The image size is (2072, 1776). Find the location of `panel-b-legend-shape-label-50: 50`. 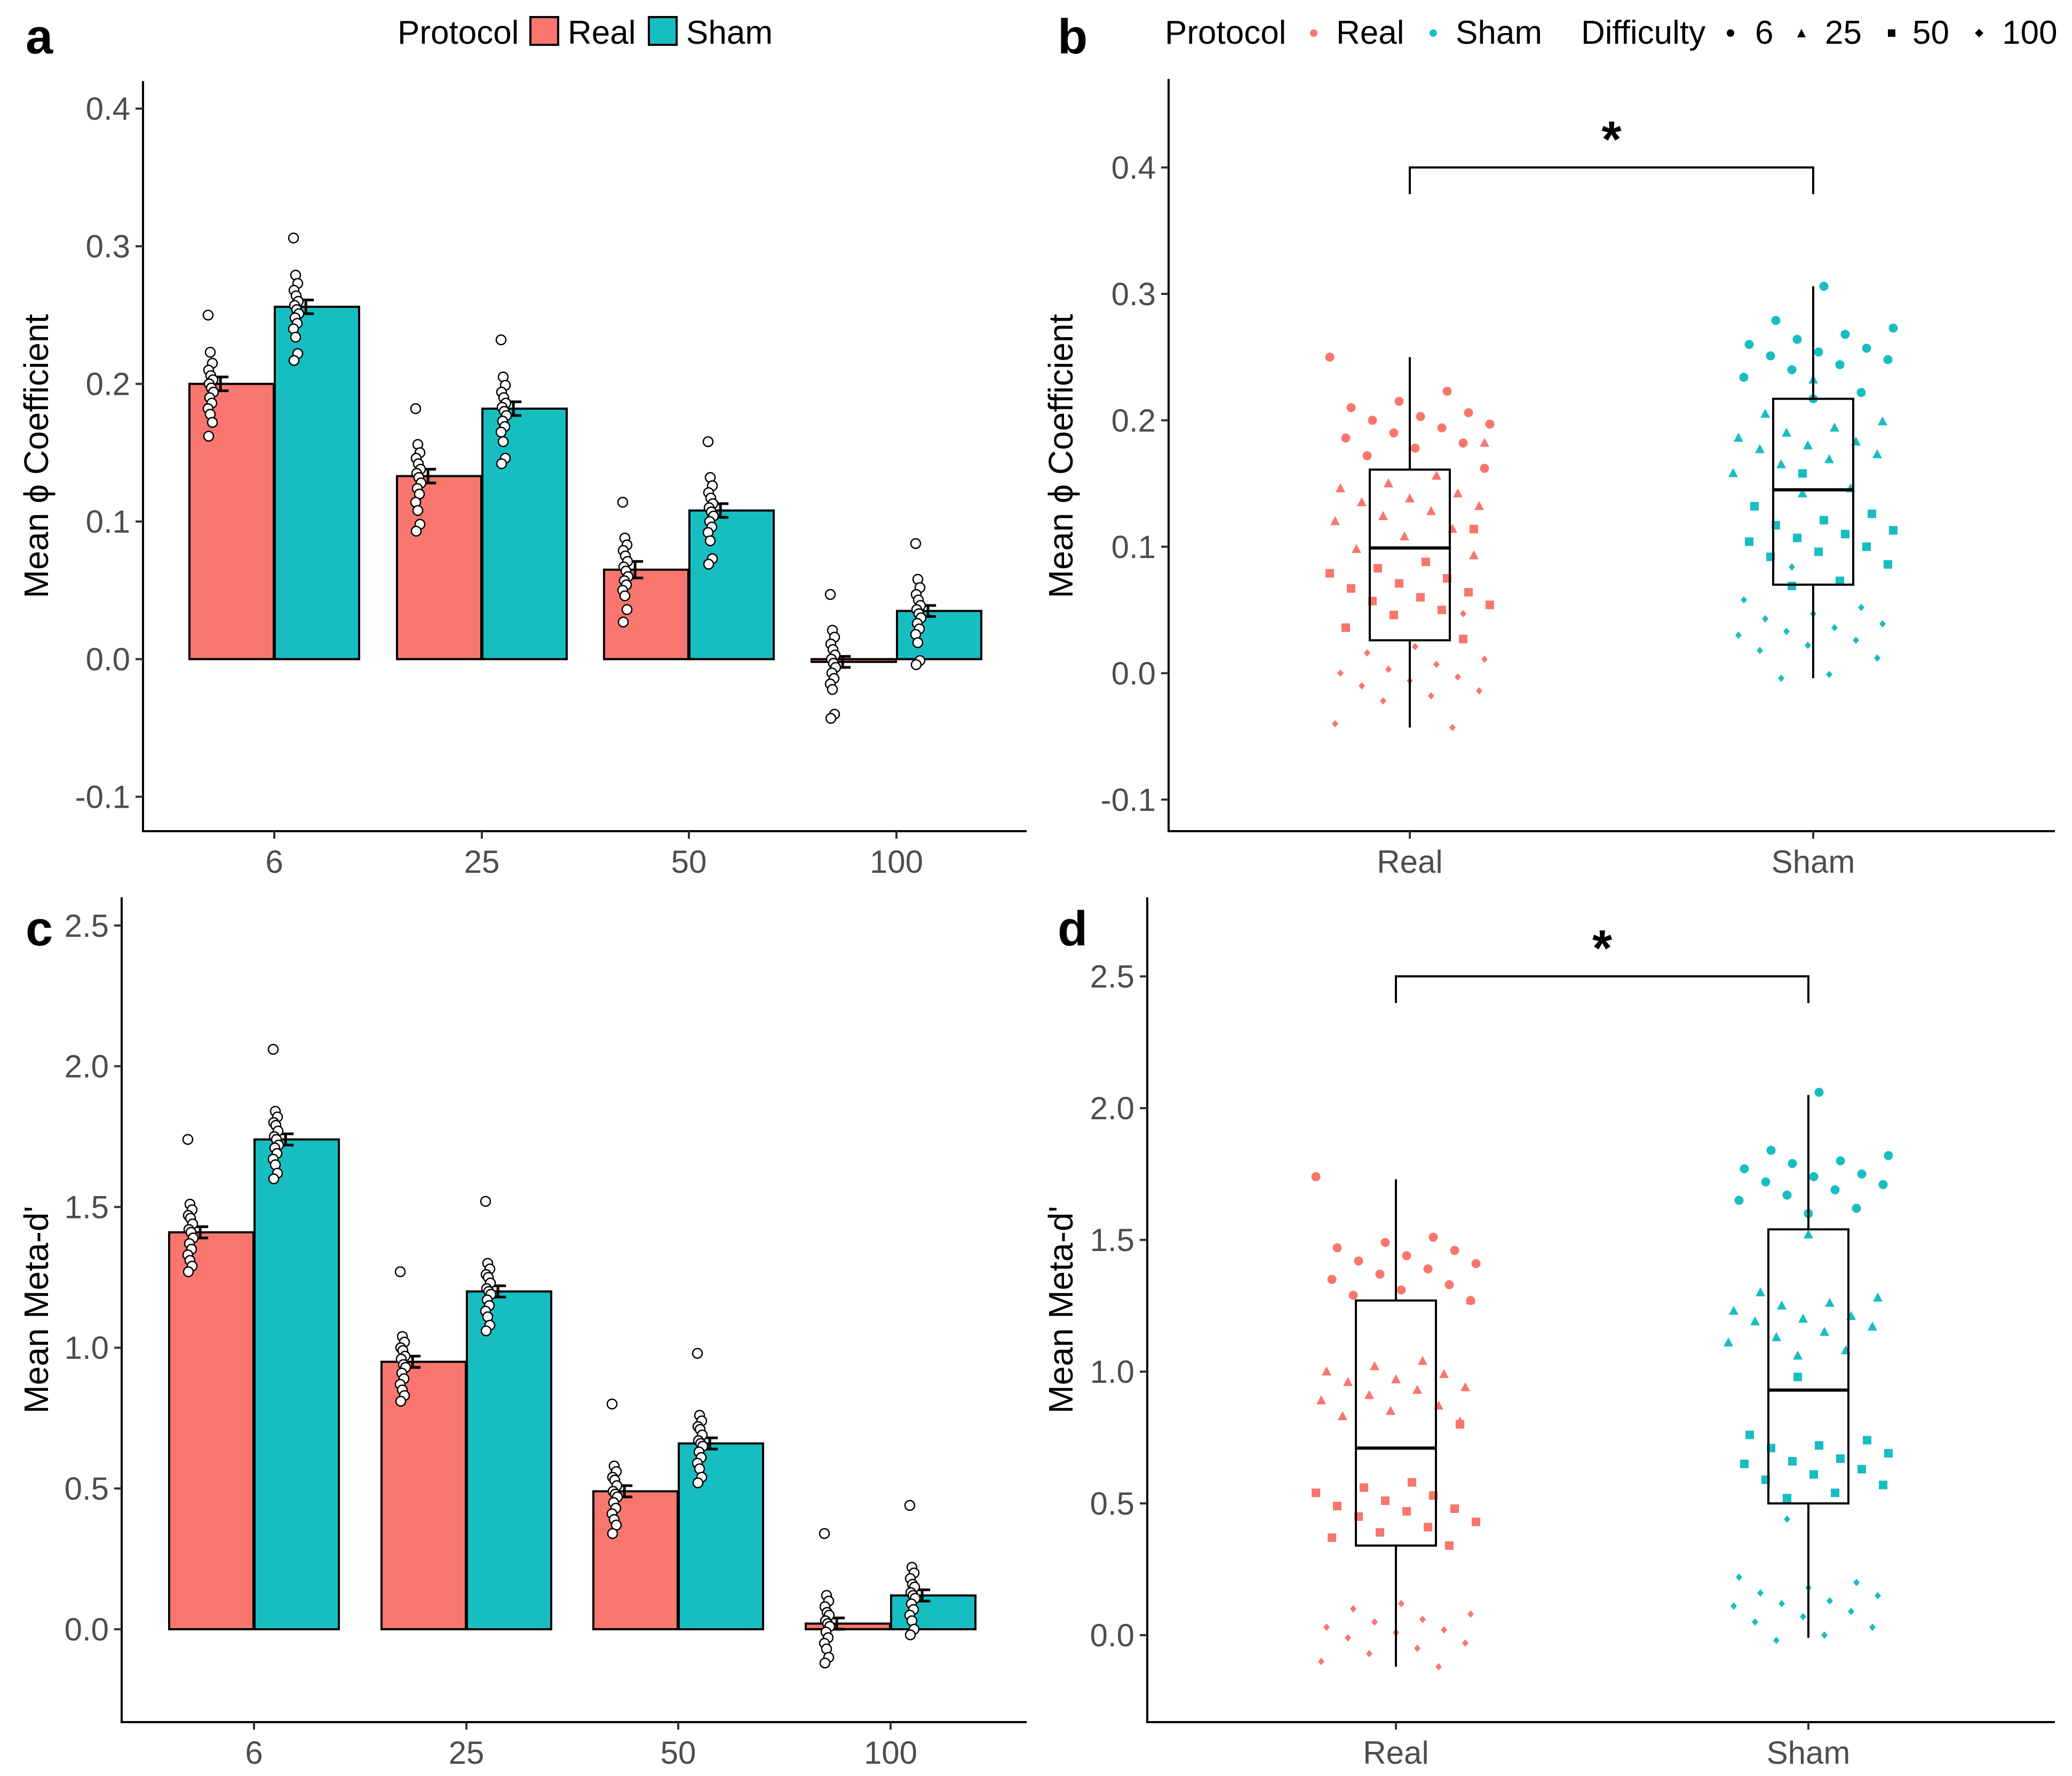

panel-b-legend-shape-label-50: 50 is located at coordinates (1931, 32).